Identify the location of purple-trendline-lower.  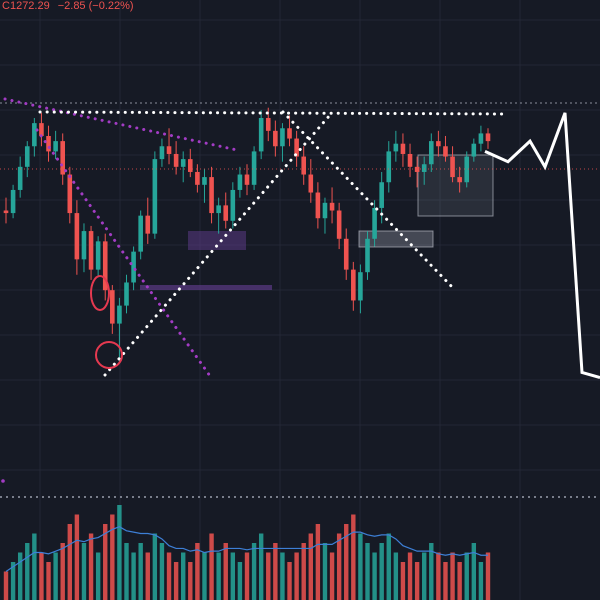
(123, 253).